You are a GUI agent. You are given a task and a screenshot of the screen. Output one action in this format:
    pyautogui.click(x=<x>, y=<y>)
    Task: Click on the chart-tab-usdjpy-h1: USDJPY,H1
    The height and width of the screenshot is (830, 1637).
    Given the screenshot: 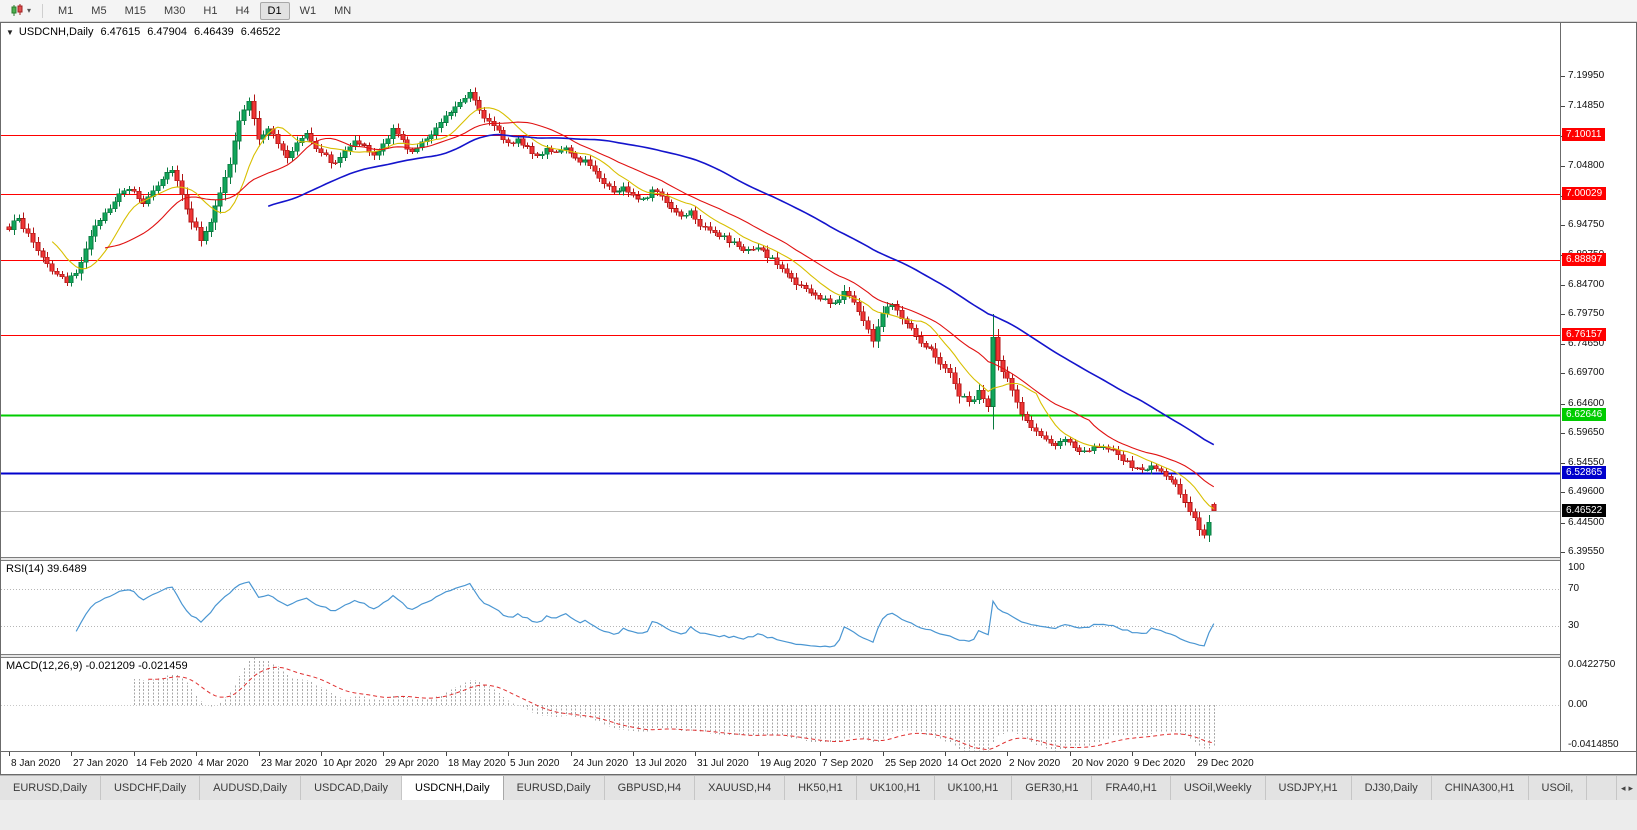 What is the action you would take?
    pyautogui.click(x=1308, y=788)
    